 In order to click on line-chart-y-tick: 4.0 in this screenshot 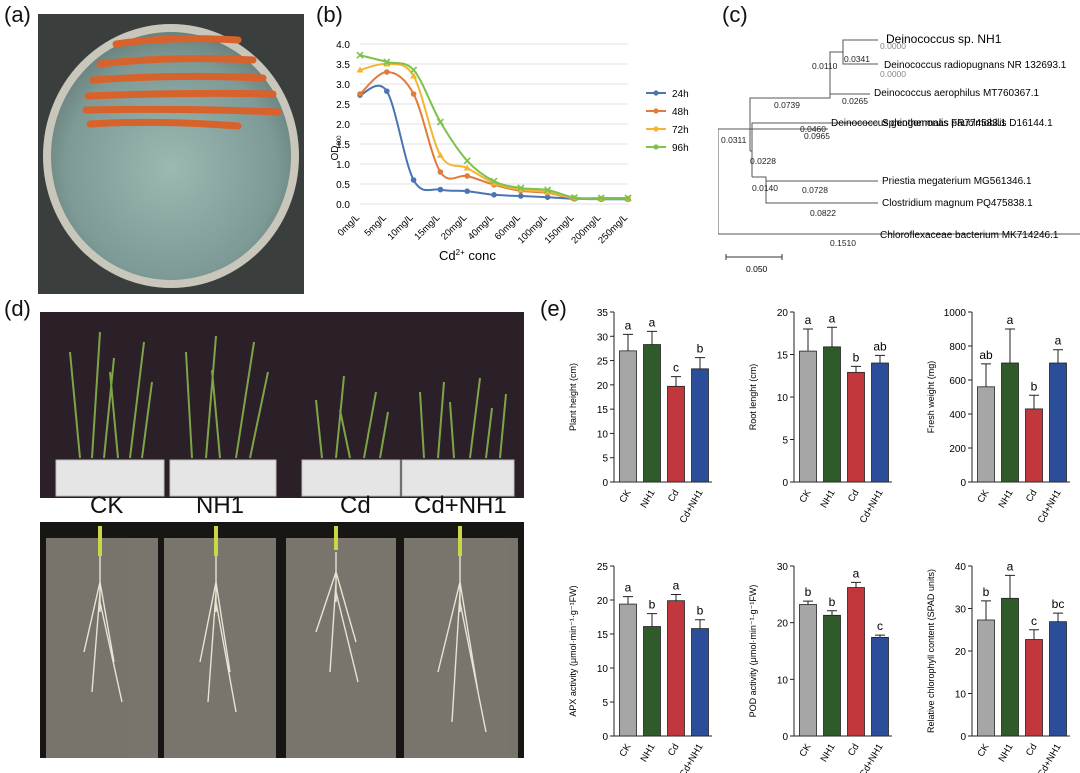, I will do `click(343, 45)`.